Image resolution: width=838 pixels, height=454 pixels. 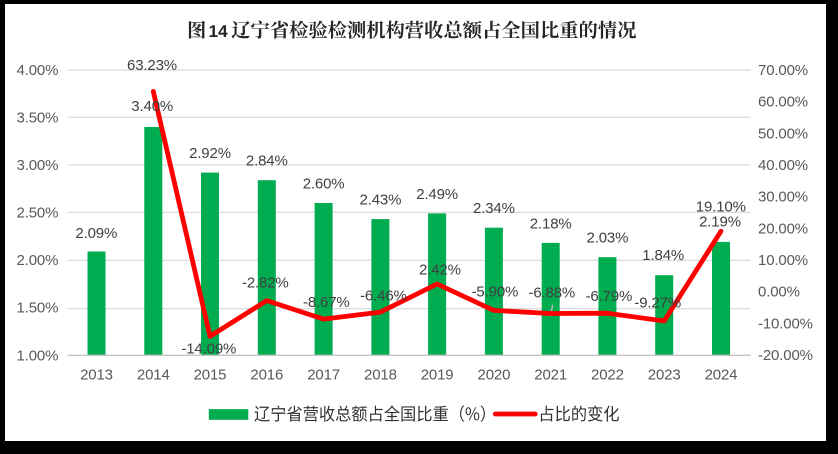 I want to click on svg-text: 2.43%, so click(x=381, y=200).